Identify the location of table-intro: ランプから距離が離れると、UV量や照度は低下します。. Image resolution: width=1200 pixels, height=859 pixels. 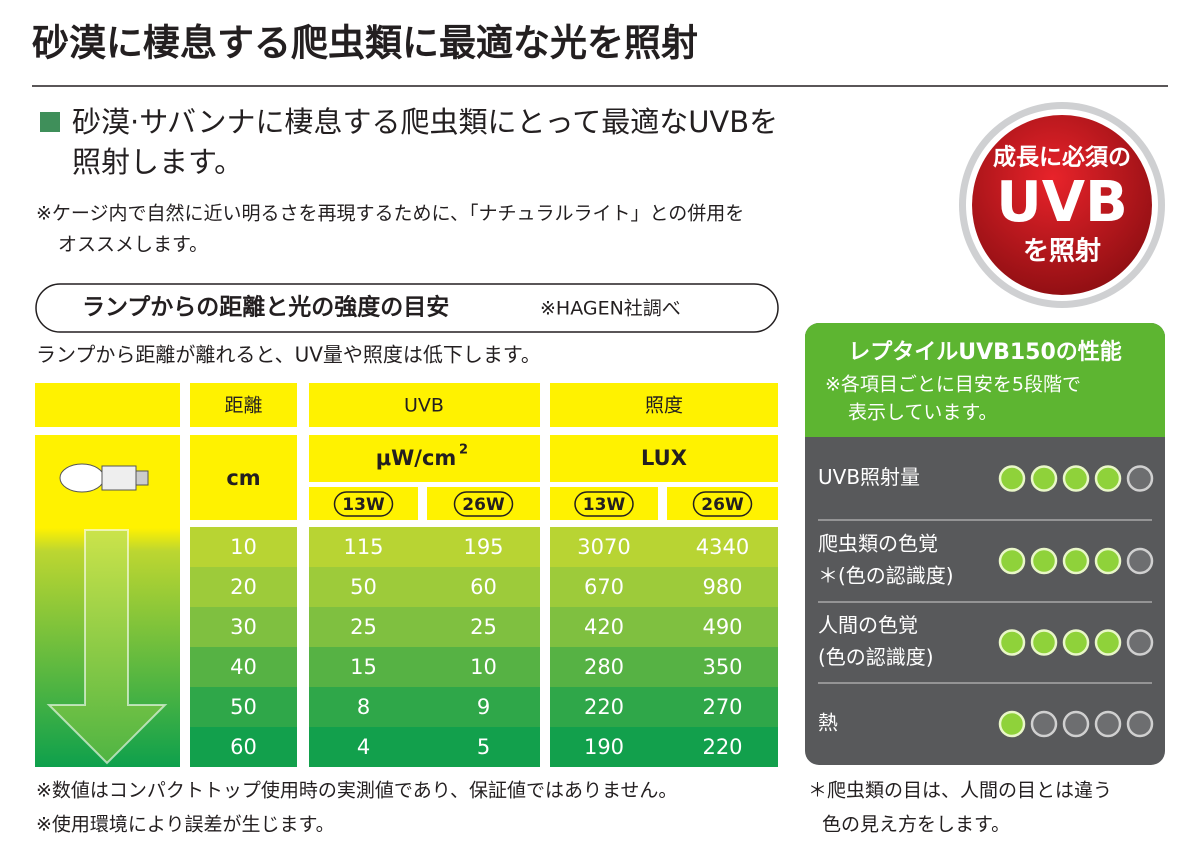
(288, 355).